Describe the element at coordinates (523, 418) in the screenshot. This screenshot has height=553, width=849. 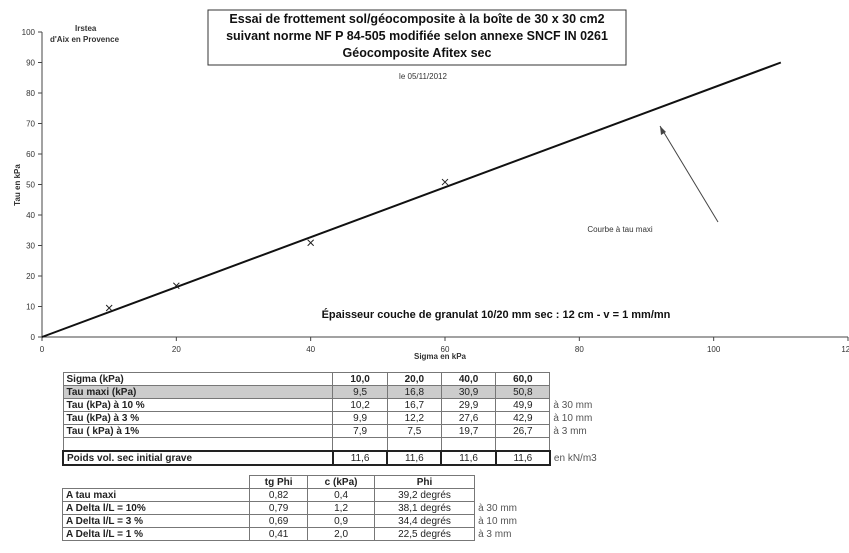
I see `cell: 42,9` at that location.